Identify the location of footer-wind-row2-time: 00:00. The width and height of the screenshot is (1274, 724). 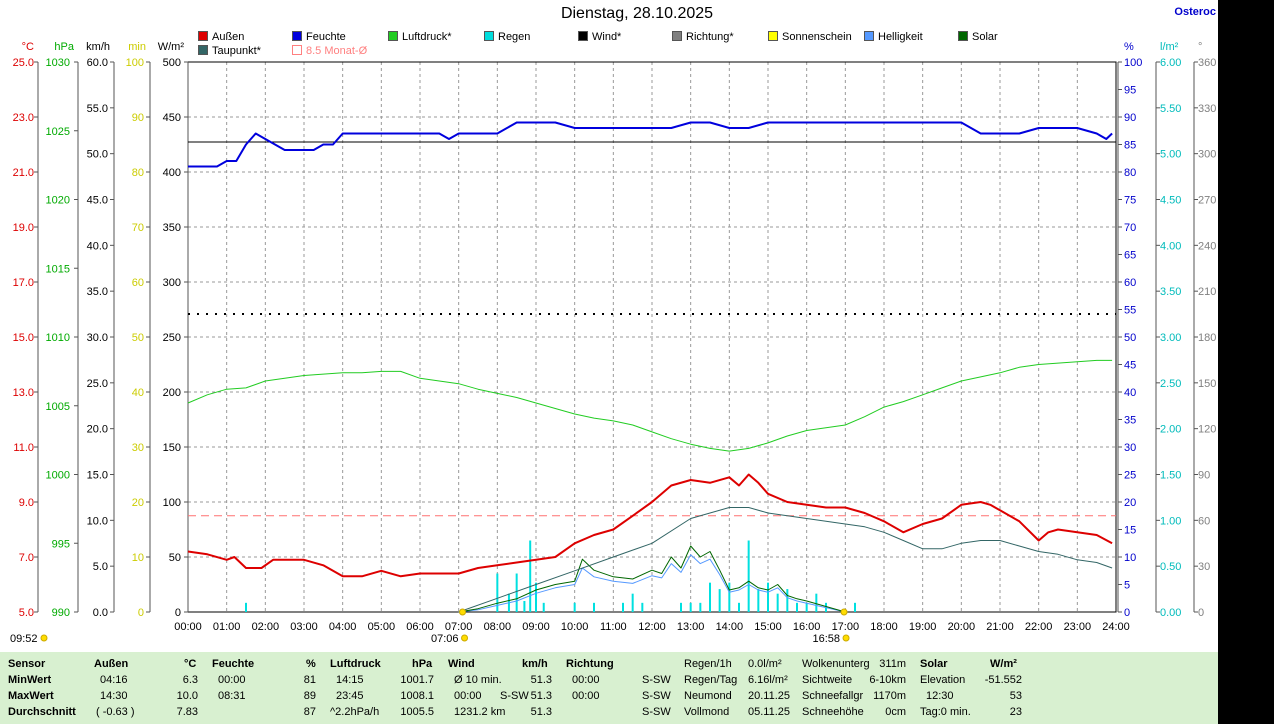
(468, 696).